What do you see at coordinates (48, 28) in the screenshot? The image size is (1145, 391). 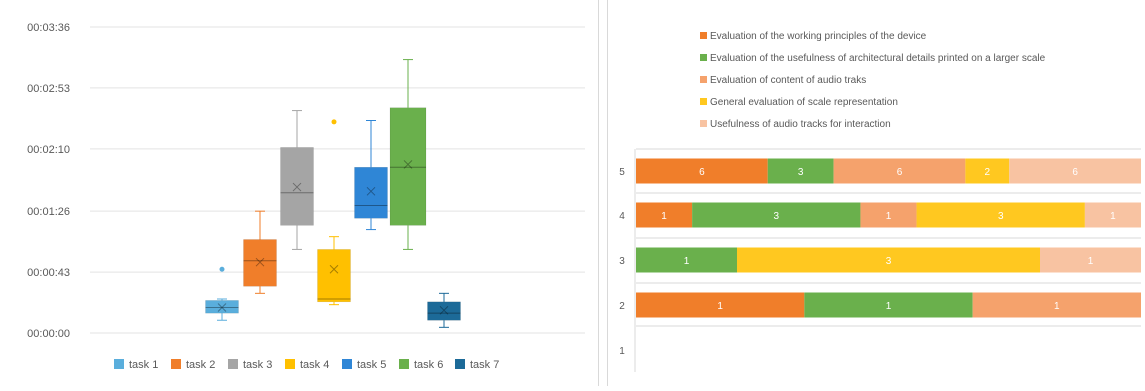 I see `y-tick-label: 00:03:36` at bounding box center [48, 28].